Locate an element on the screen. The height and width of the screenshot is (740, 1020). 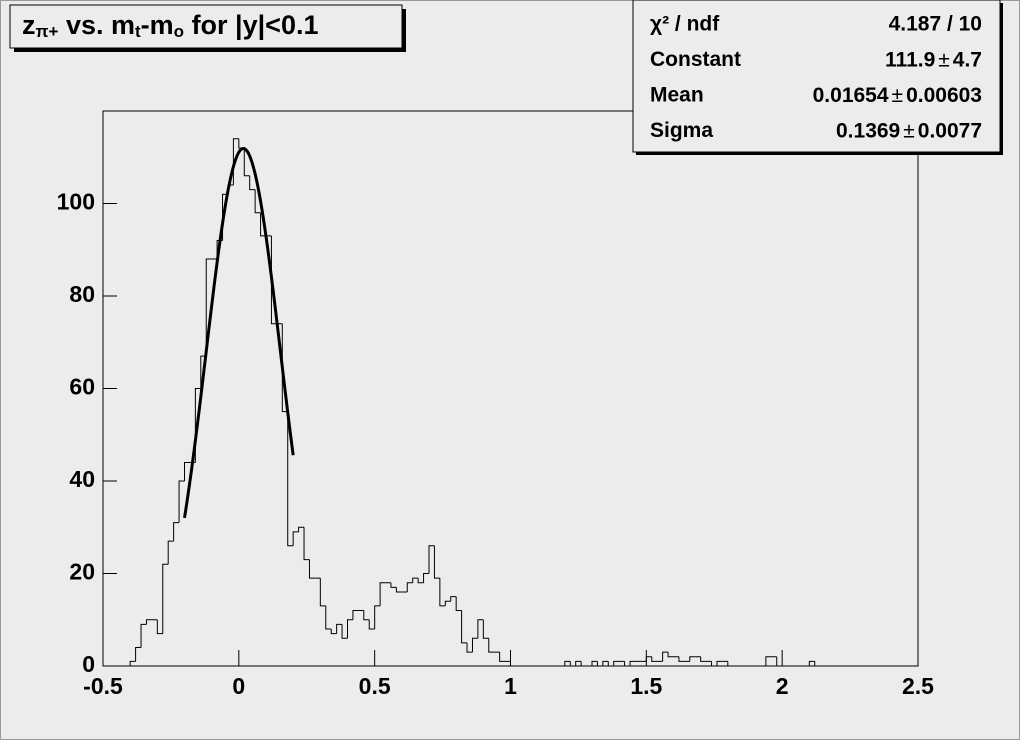
title-box is located at coordinates (206, 26).